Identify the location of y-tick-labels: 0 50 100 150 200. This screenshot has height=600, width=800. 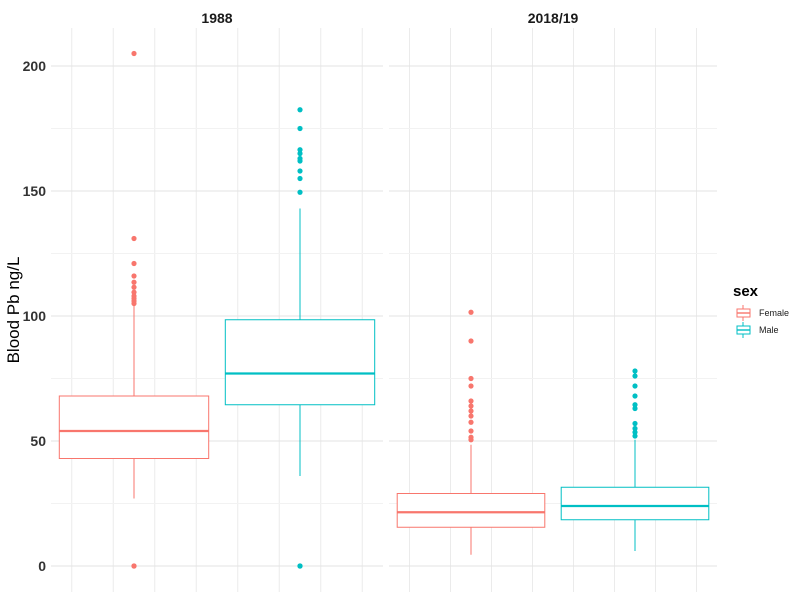
(35, 316).